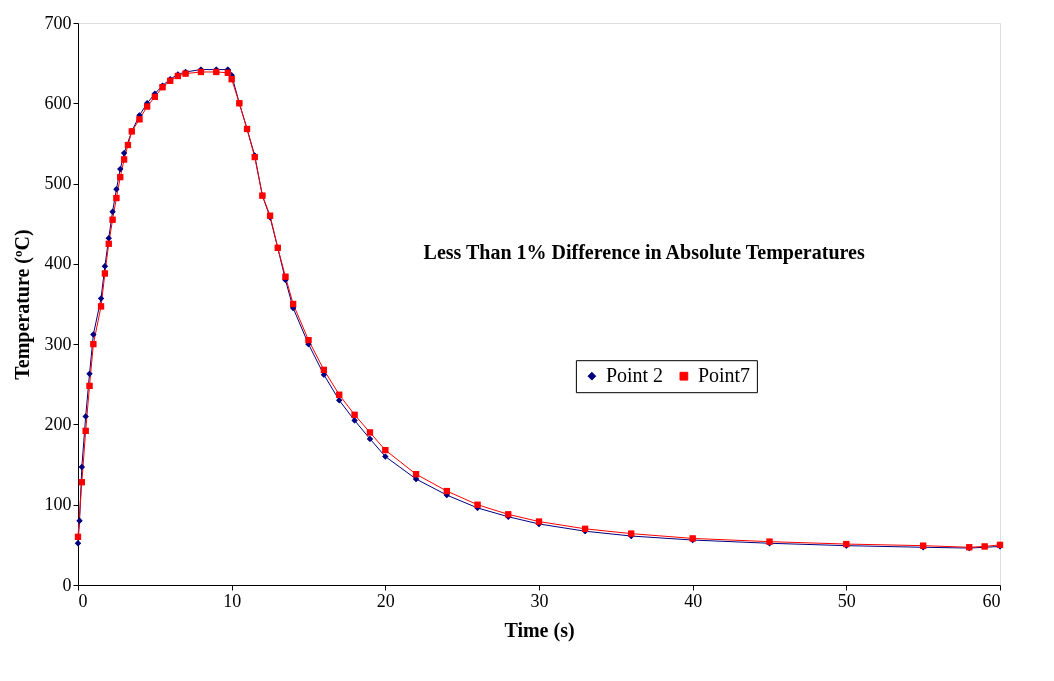 This screenshot has width=1054, height=681. Describe the element at coordinates (385, 600) in the screenshot. I see `x-tick-label: 20` at that location.